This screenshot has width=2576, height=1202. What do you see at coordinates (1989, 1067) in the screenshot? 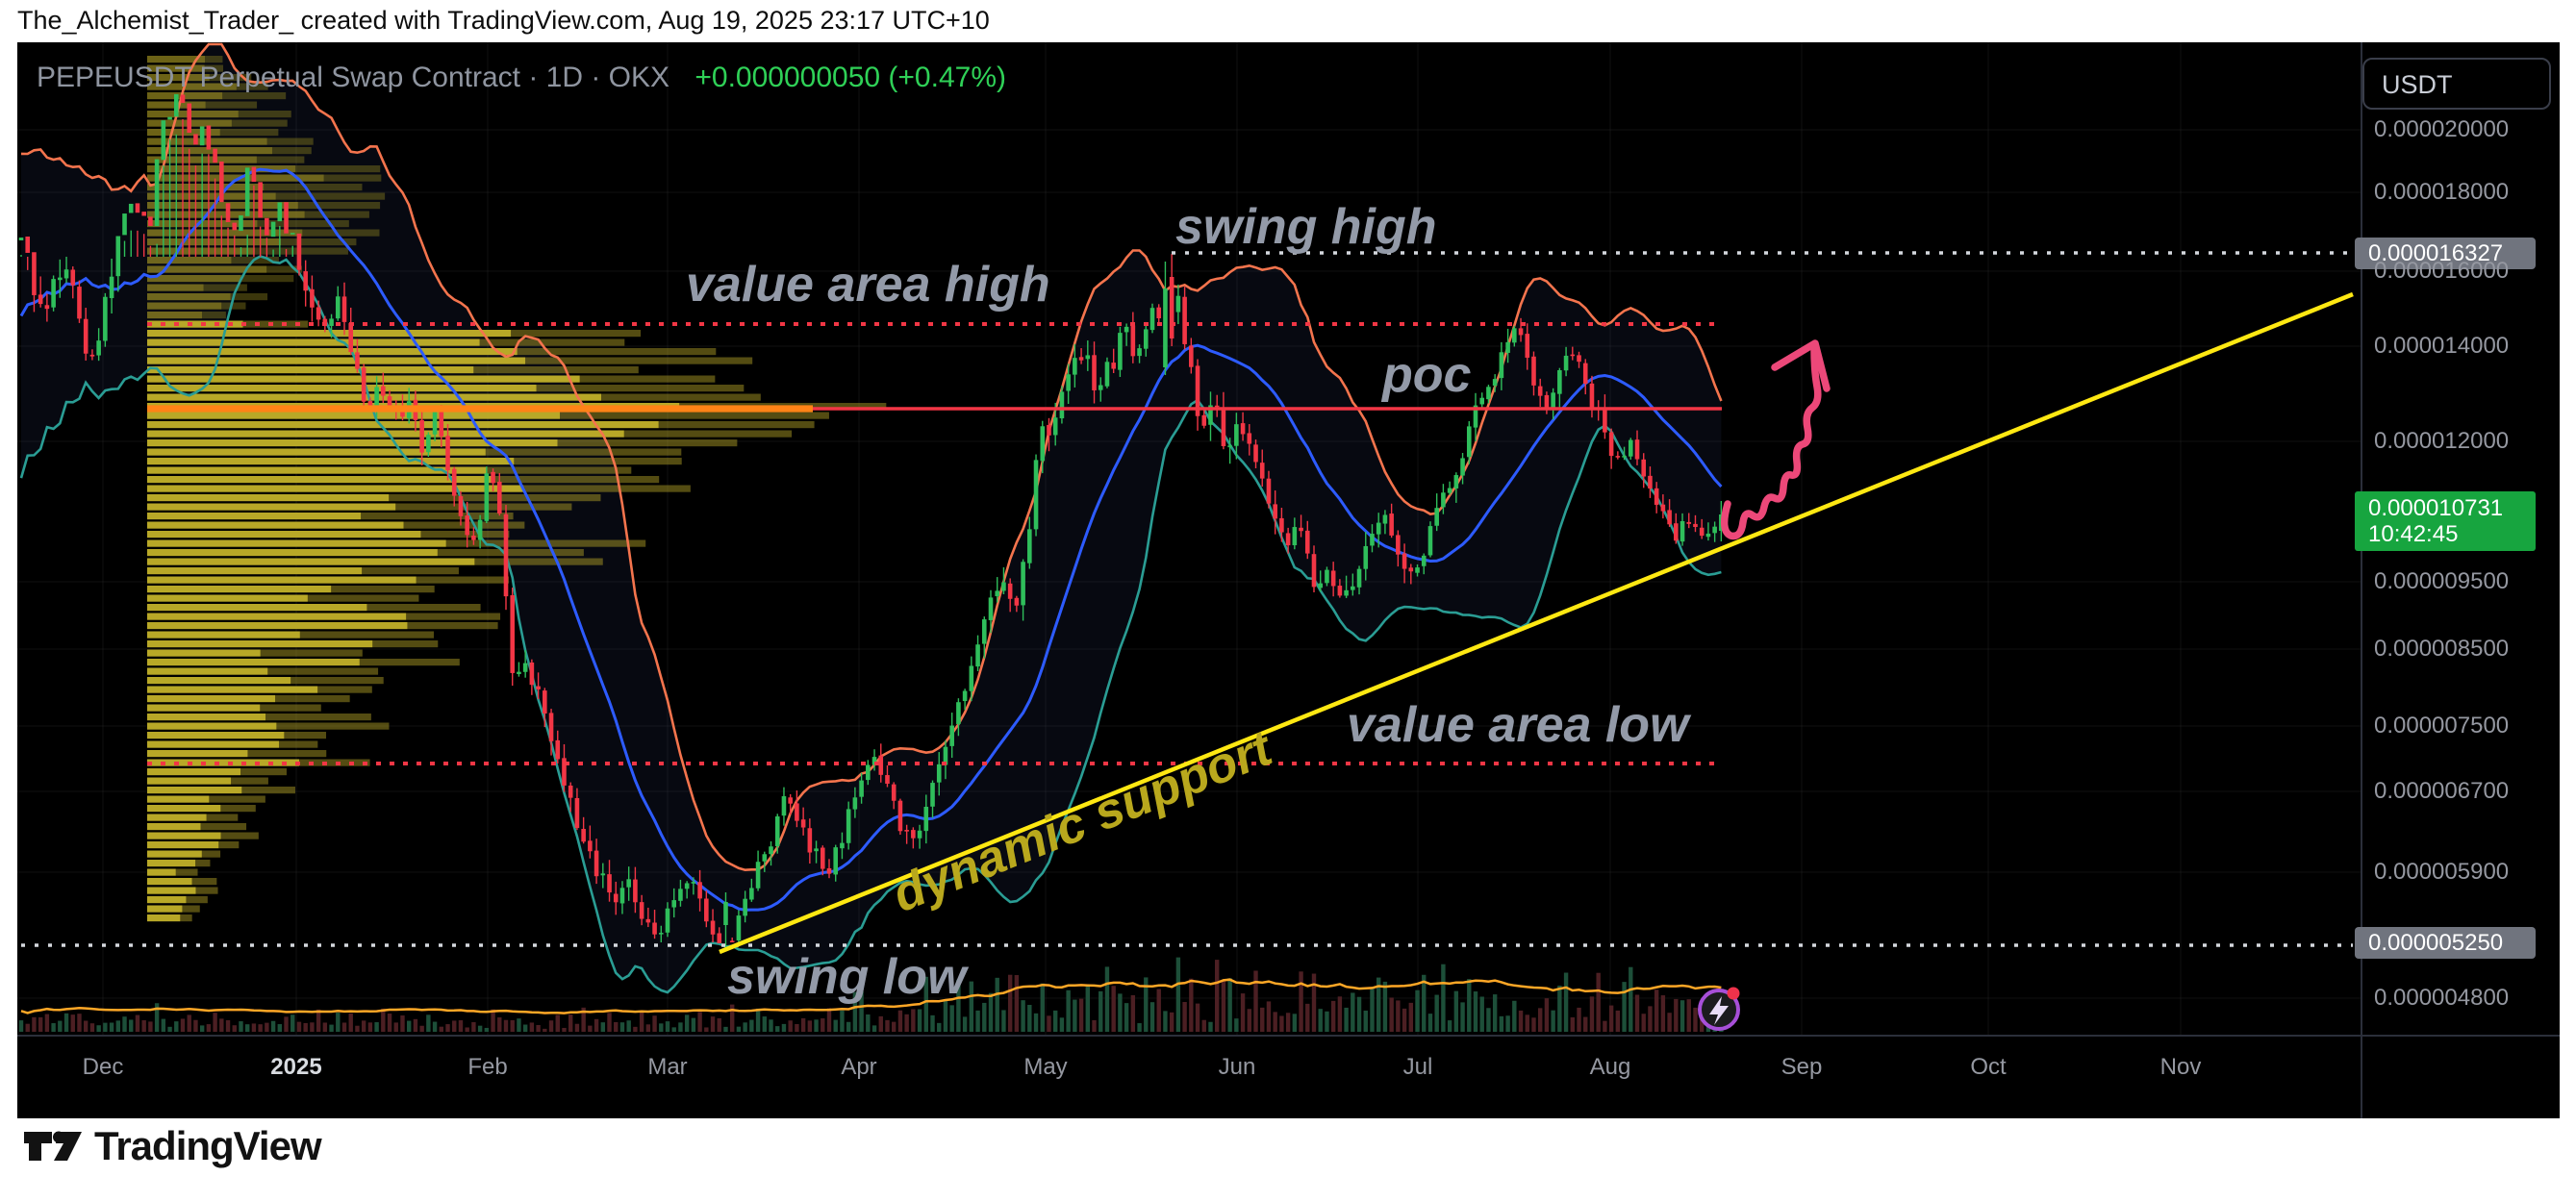
I see `time-tick-label: Oct` at bounding box center [1989, 1067].